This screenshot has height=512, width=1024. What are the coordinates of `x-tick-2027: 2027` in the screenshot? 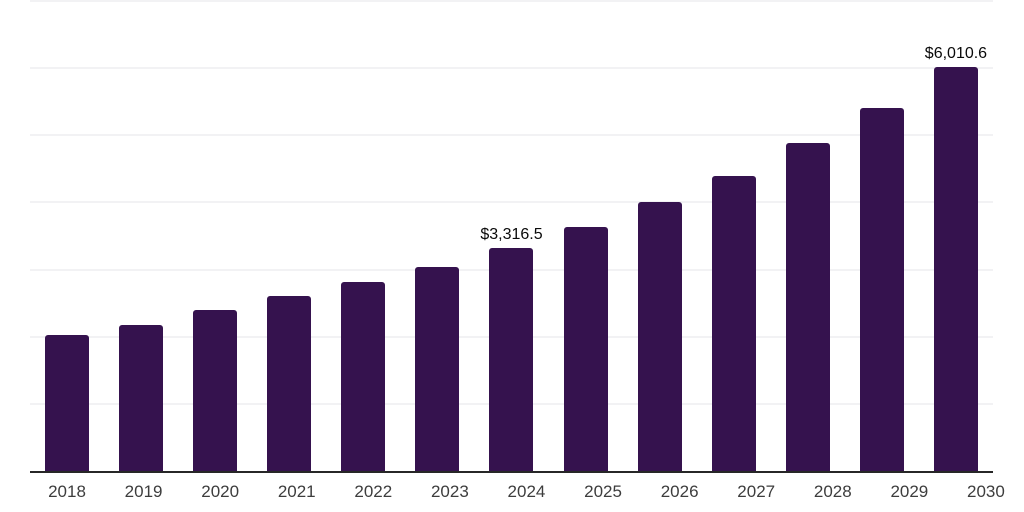 It's located at (756, 491).